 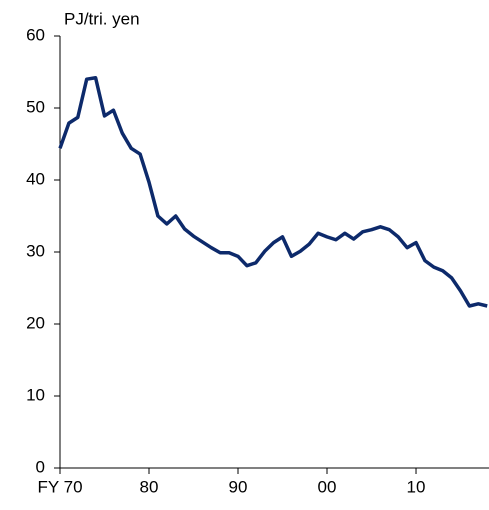 What do you see at coordinates (35, 322) in the screenshot?
I see `y-tick-label: 20` at bounding box center [35, 322].